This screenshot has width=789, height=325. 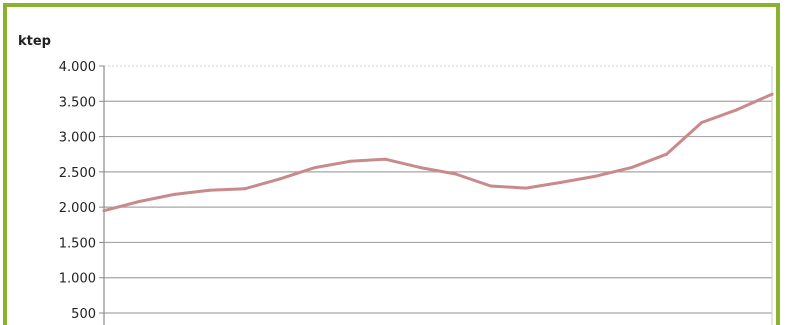 What do you see at coordinates (77, 102) in the screenshot?
I see `y-tick-label-3500: 3.500` at bounding box center [77, 102].